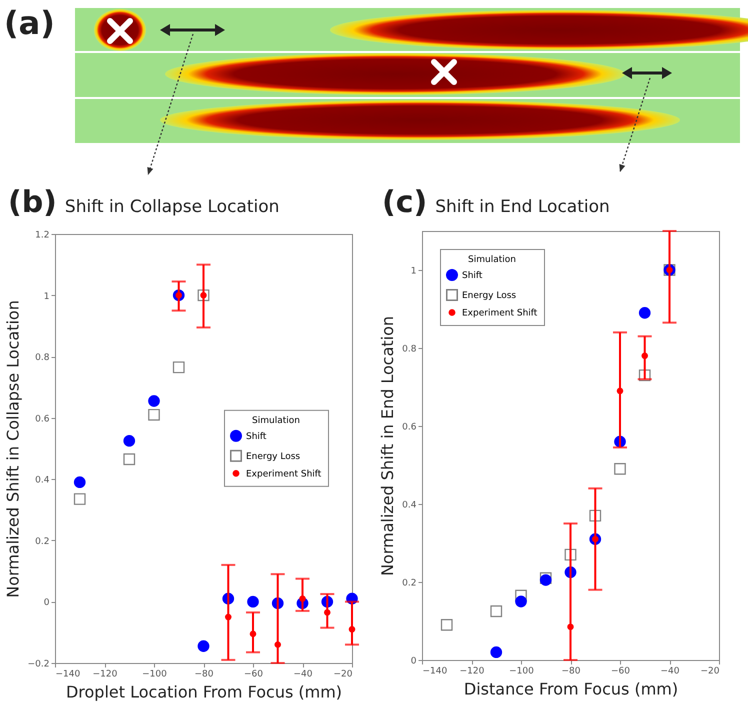 The image size is (748, 719). Describe the element at coordinates (32, 202) in the screenshot. I see `chart-title: (b)` at that location.